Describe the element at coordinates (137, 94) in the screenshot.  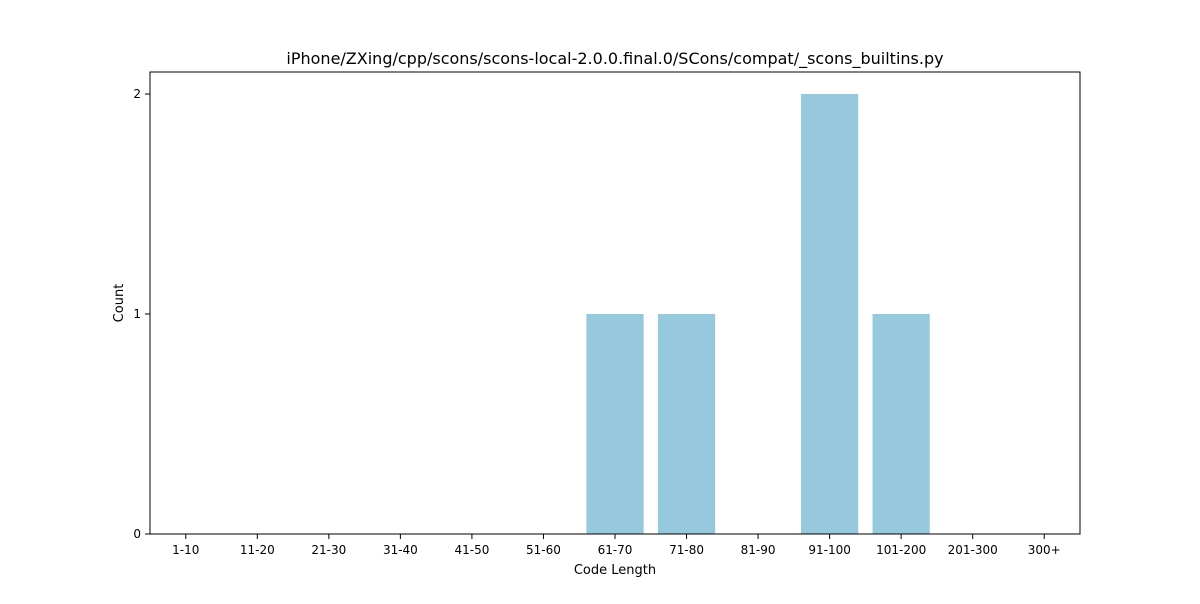
I see `y-tick-label: 2` at that location.